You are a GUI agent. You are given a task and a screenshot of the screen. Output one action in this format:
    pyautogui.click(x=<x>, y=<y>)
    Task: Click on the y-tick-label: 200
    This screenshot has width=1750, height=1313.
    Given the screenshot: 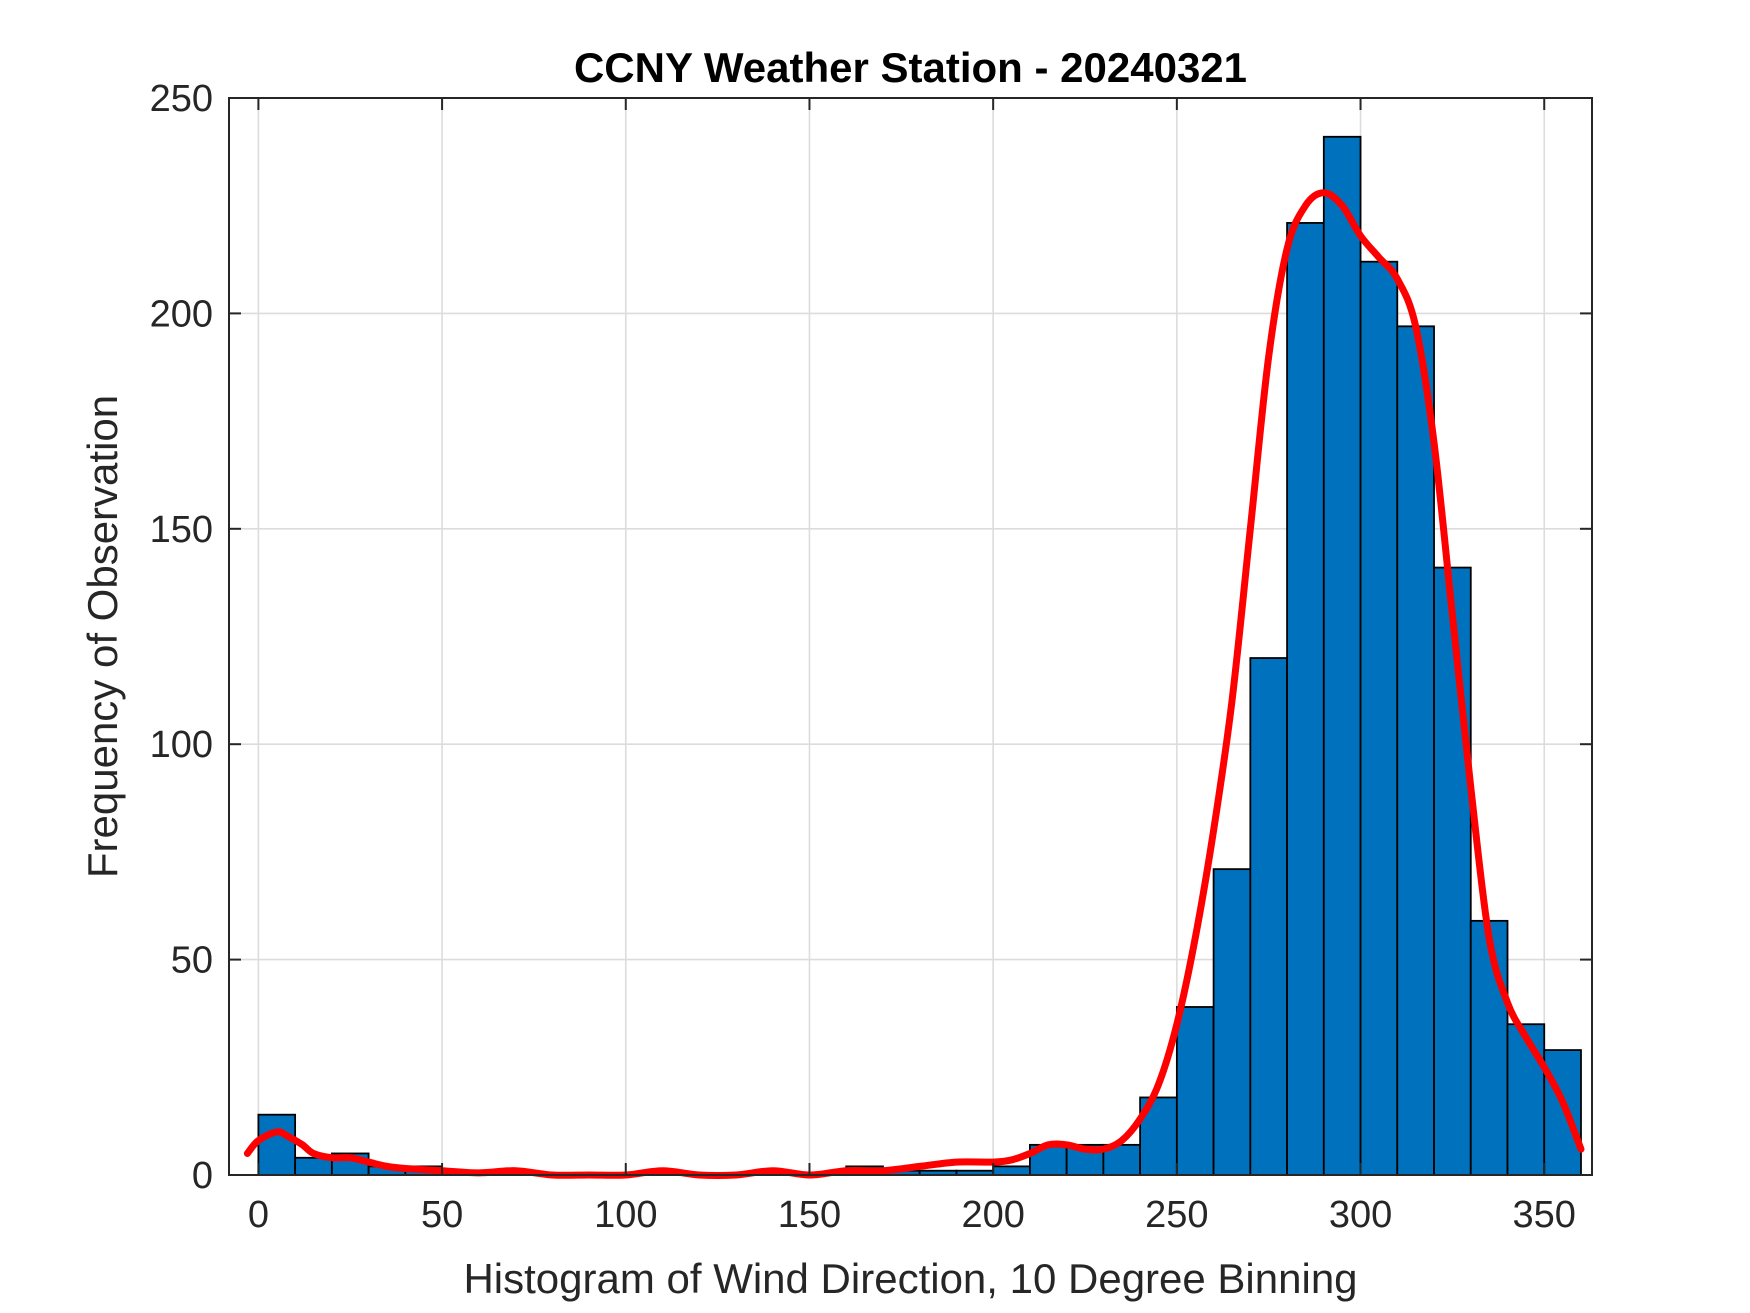 What is the action you would take?
    pyautogui.click(x=181, y=314)
    